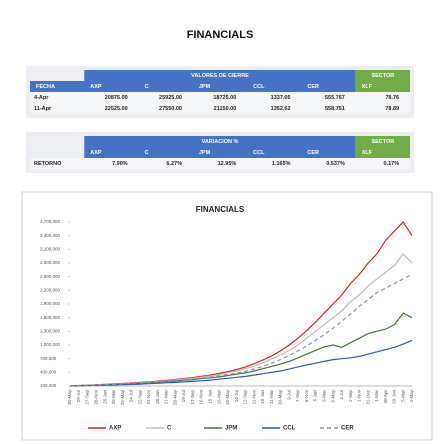 The image size is (440, 444). I want to click on table-cell: 78.89, so click(392, 109).